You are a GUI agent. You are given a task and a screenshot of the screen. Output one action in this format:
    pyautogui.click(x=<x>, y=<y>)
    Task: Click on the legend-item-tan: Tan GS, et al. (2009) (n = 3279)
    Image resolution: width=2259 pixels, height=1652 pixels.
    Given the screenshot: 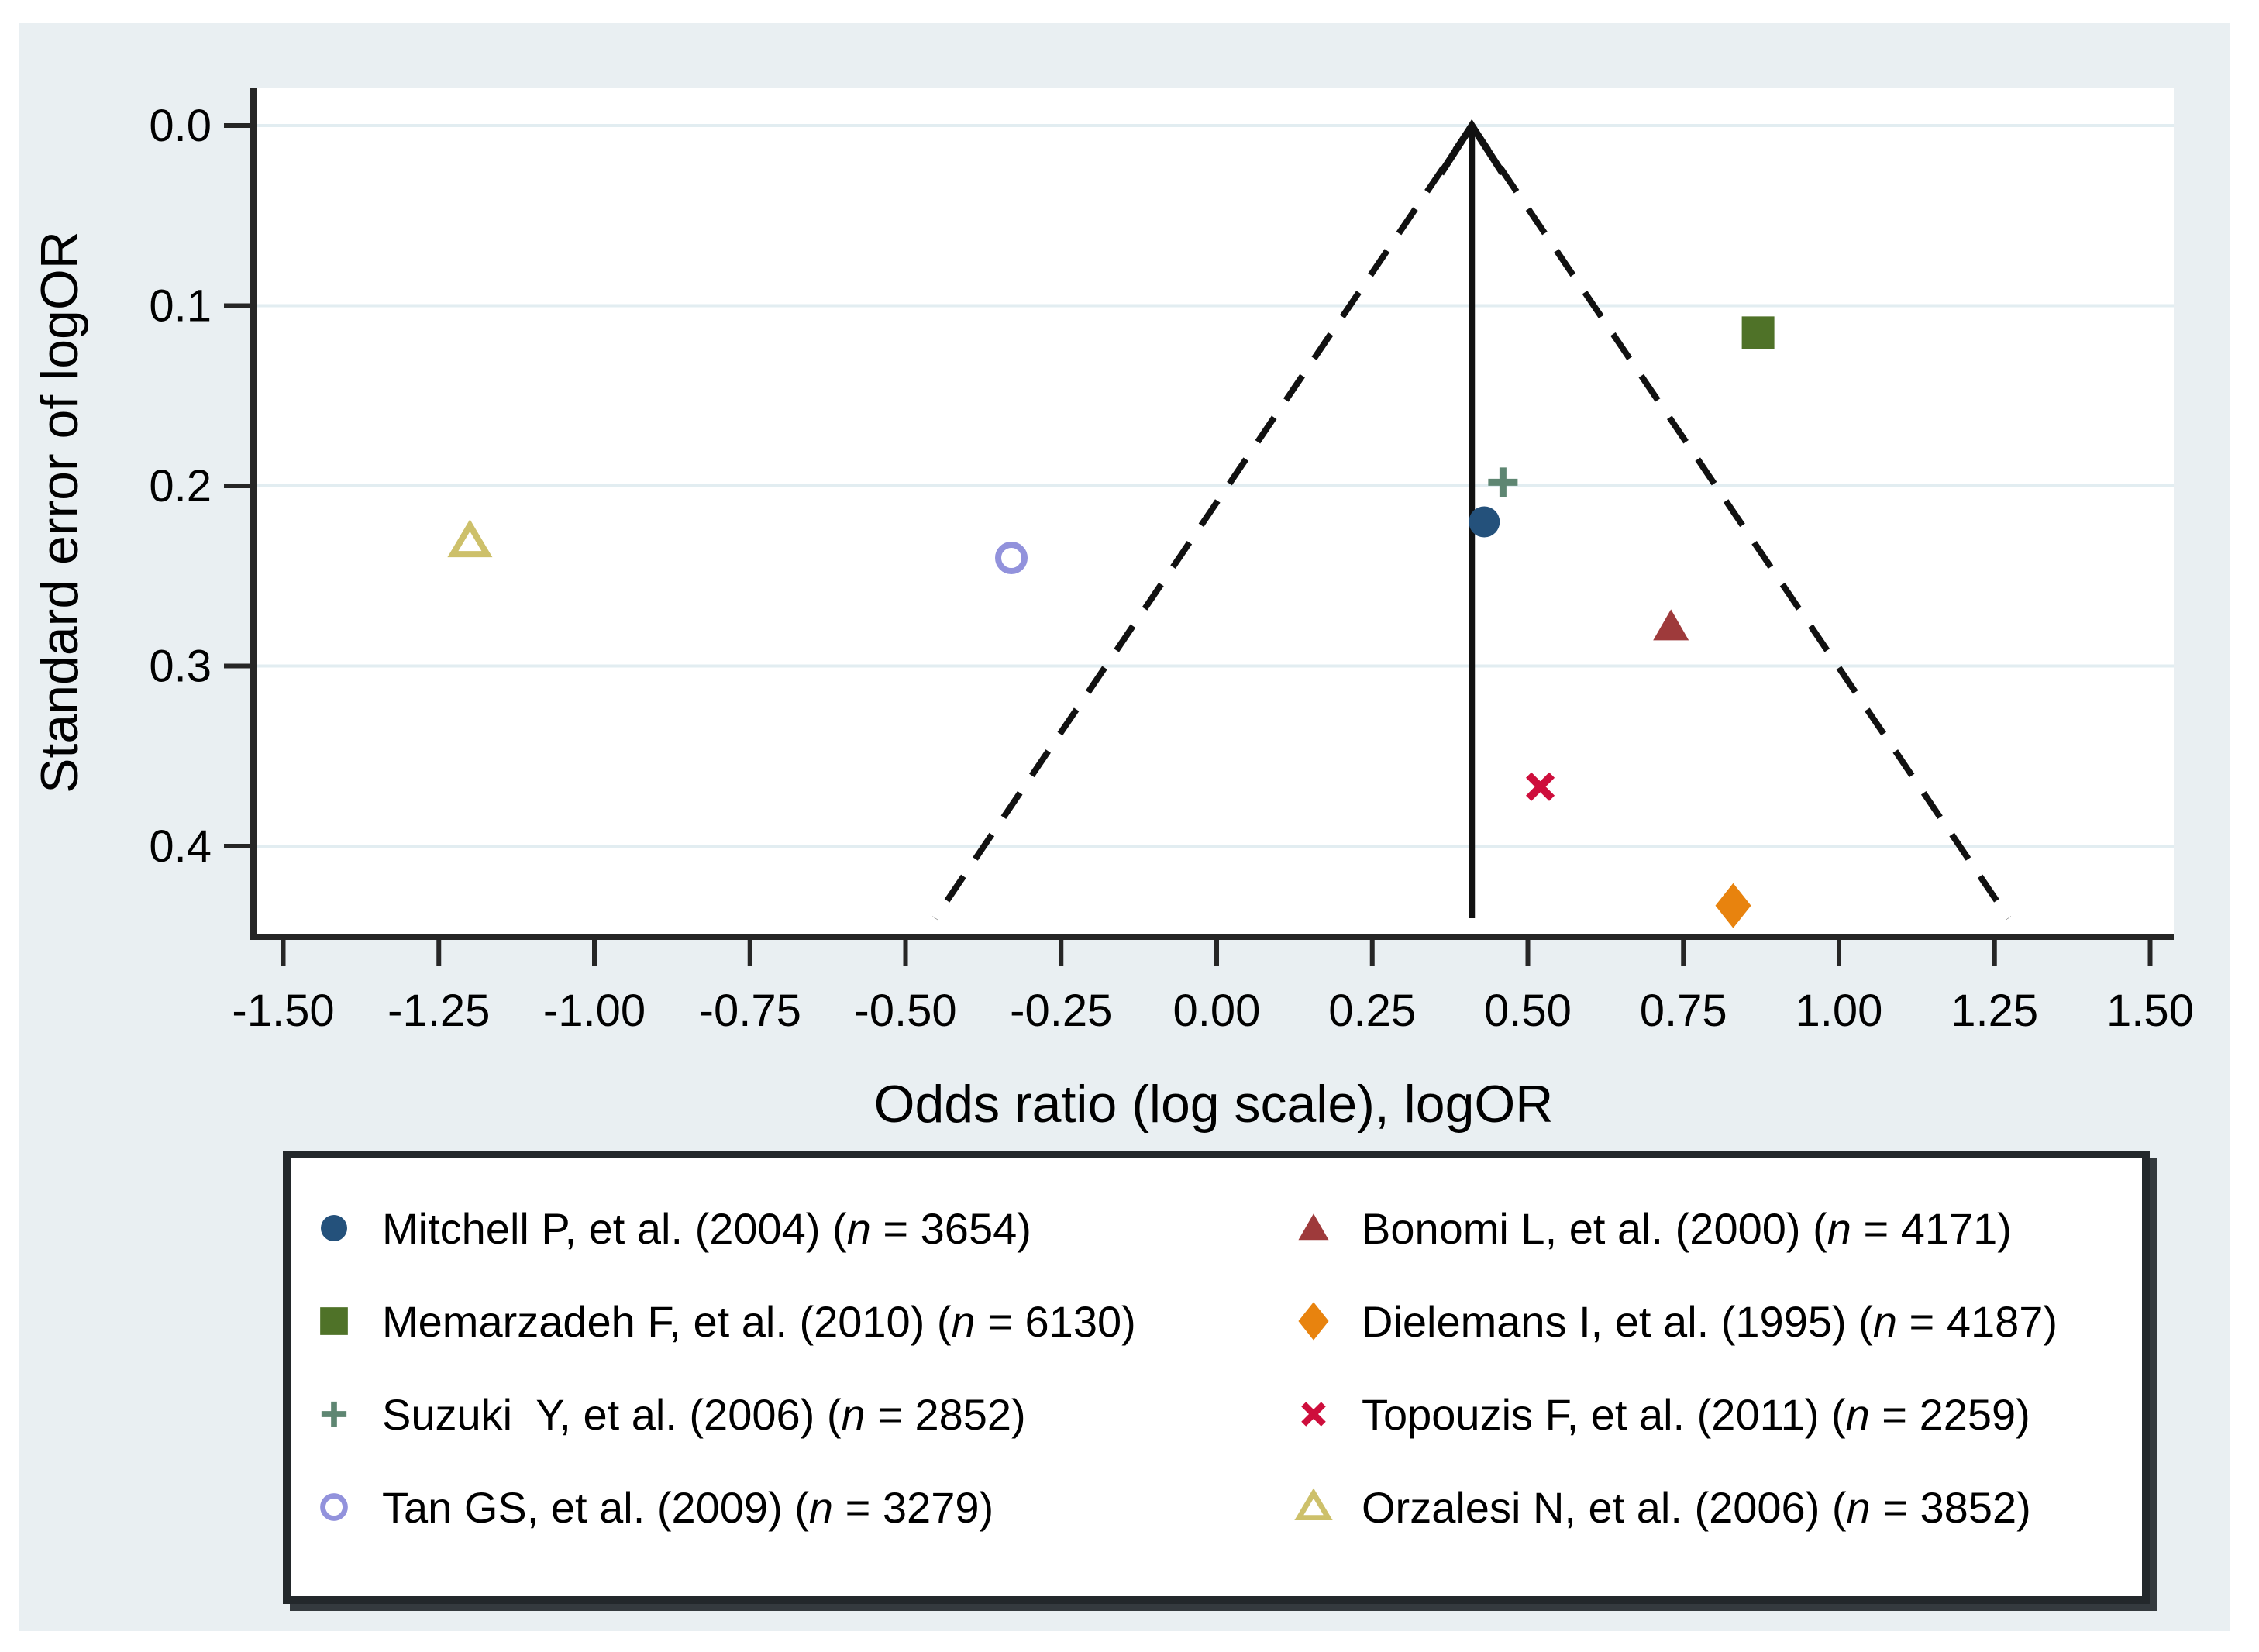 What is the action you would take?
    pyautogui.click(x=799, y=1507)
    